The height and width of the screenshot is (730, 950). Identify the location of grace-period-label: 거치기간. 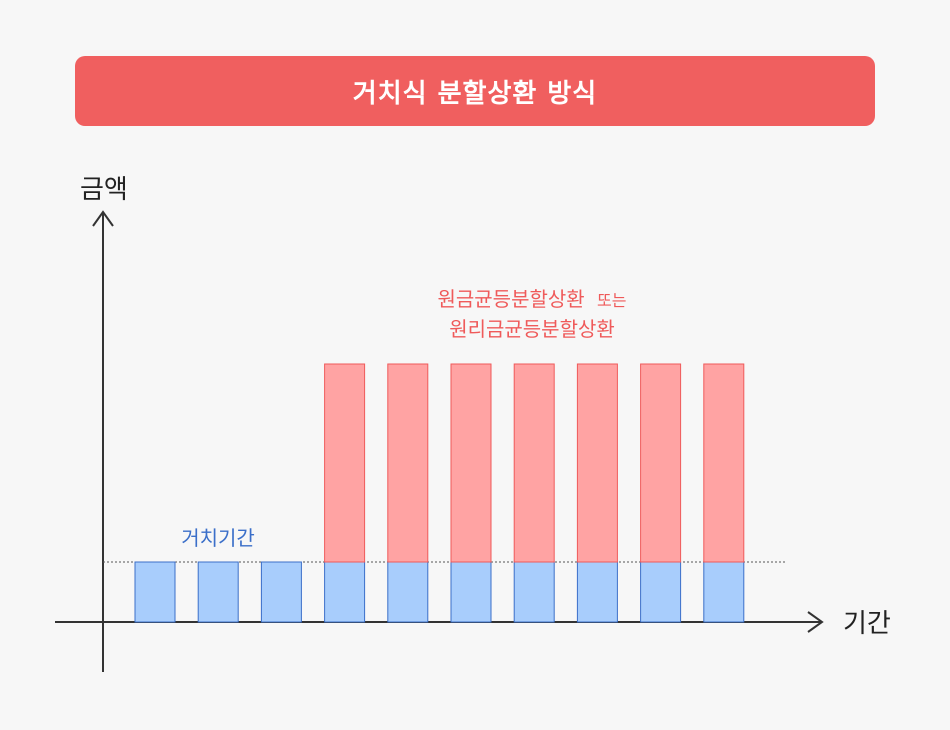
(218, 538).